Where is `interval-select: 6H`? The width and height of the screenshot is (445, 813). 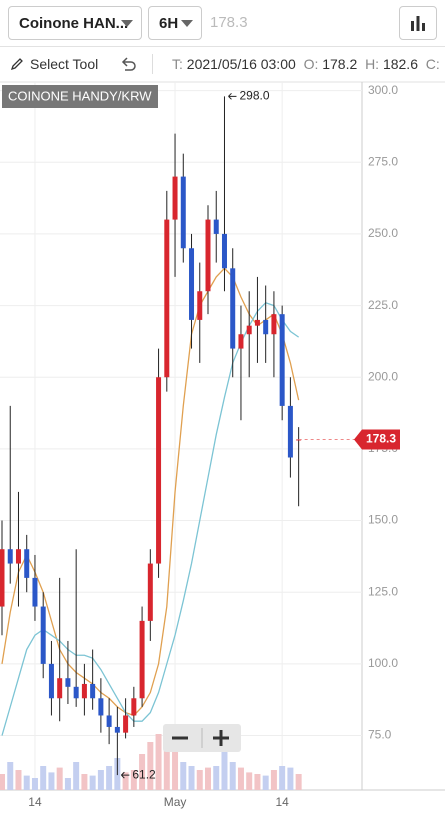
interval-select: 6H is located at coordinates (175, 23).